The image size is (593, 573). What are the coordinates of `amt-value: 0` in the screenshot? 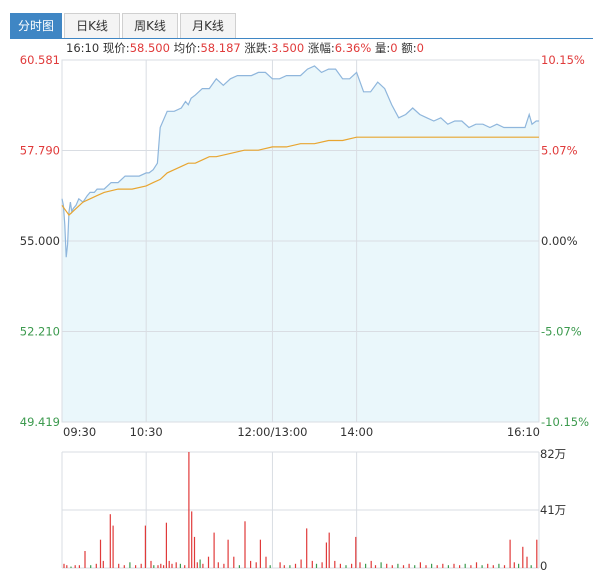 It's located at (420, 48).